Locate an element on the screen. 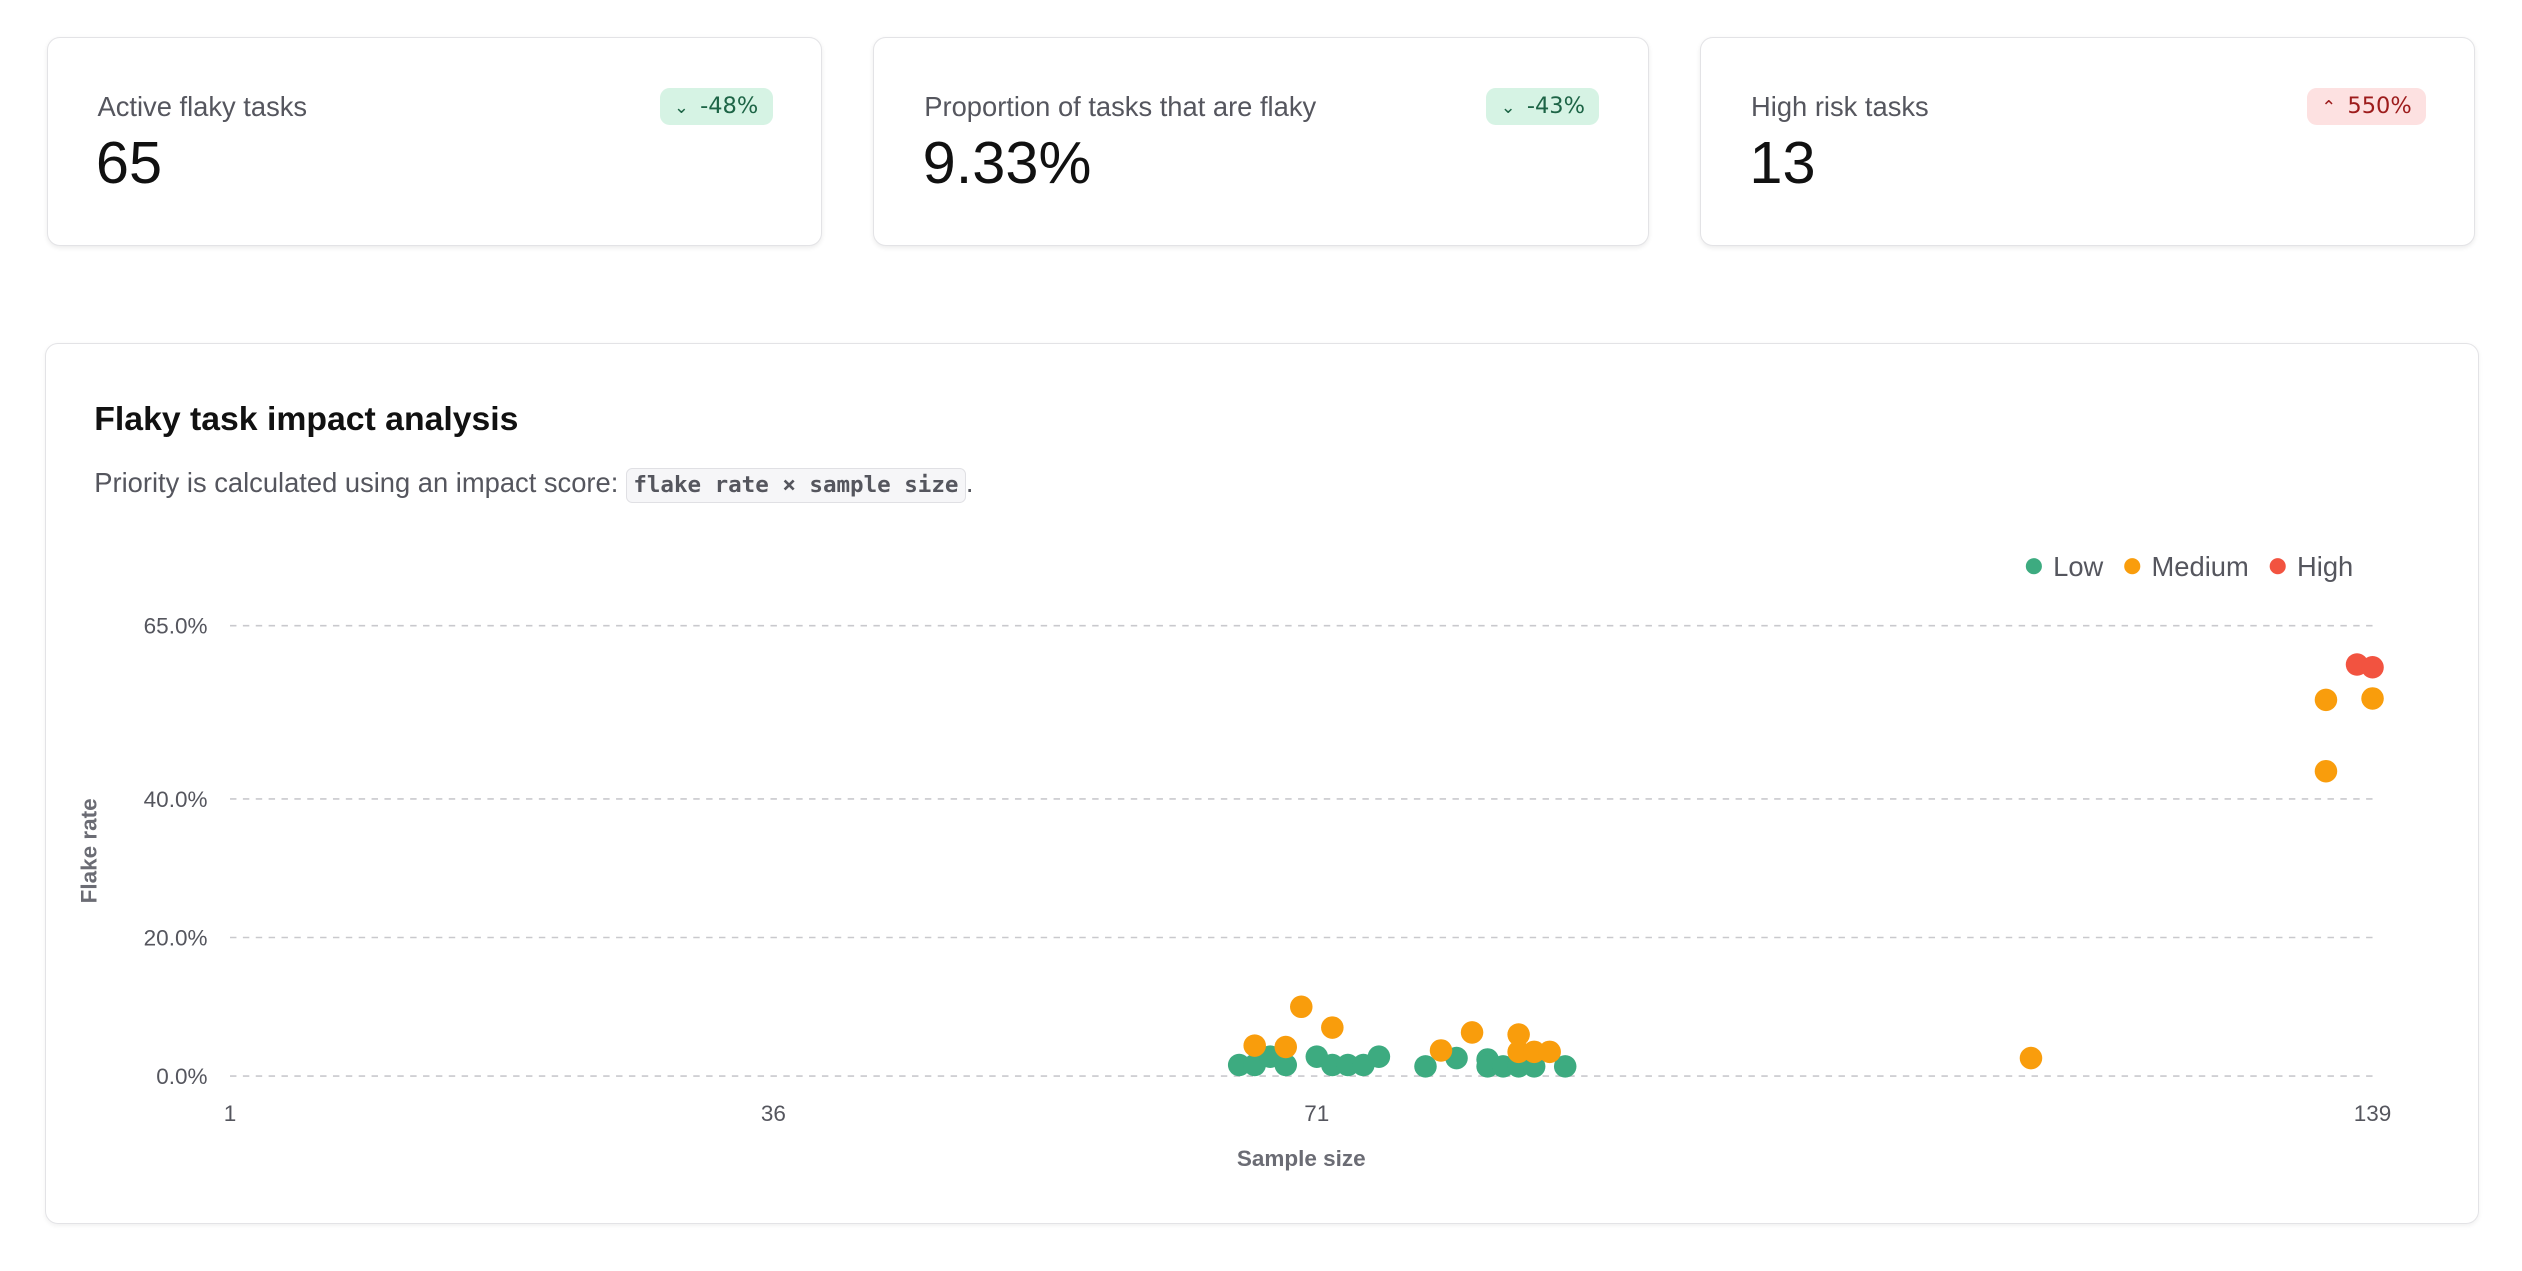 The height and width of the screenshot is (1271, 2522). y-tick-label: 40.0% is located at coordinates (176, 799).